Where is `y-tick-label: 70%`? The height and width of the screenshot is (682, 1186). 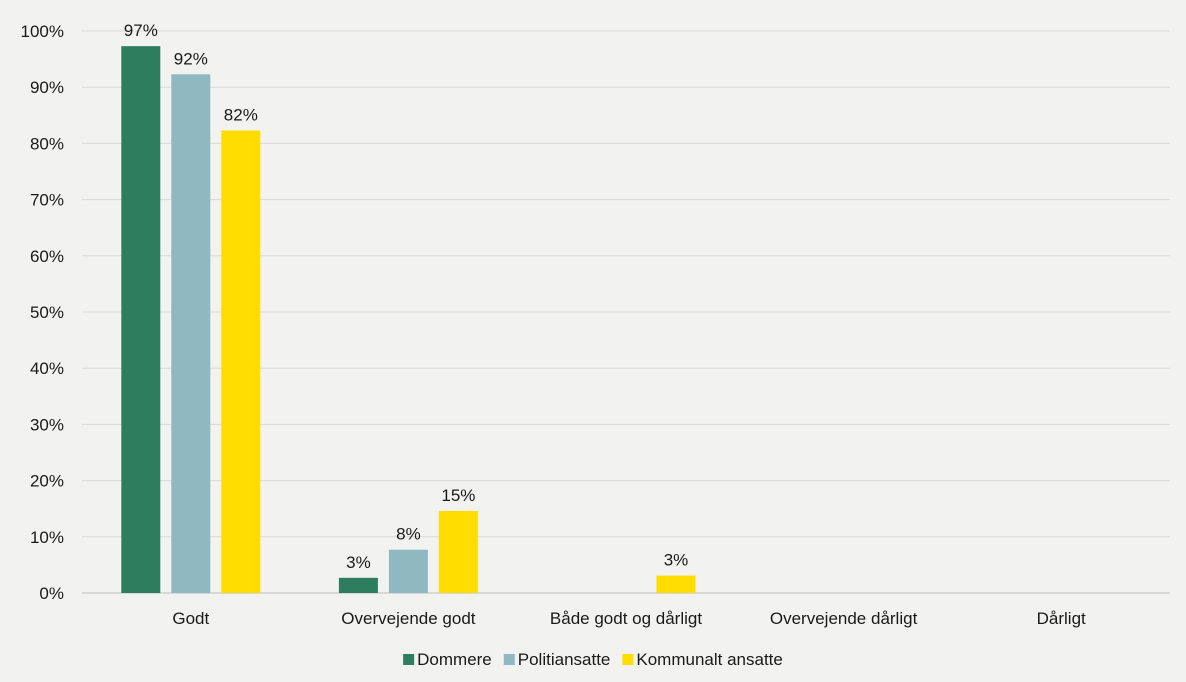 y-tick-label: 70% is located at coordinates (47, 200).